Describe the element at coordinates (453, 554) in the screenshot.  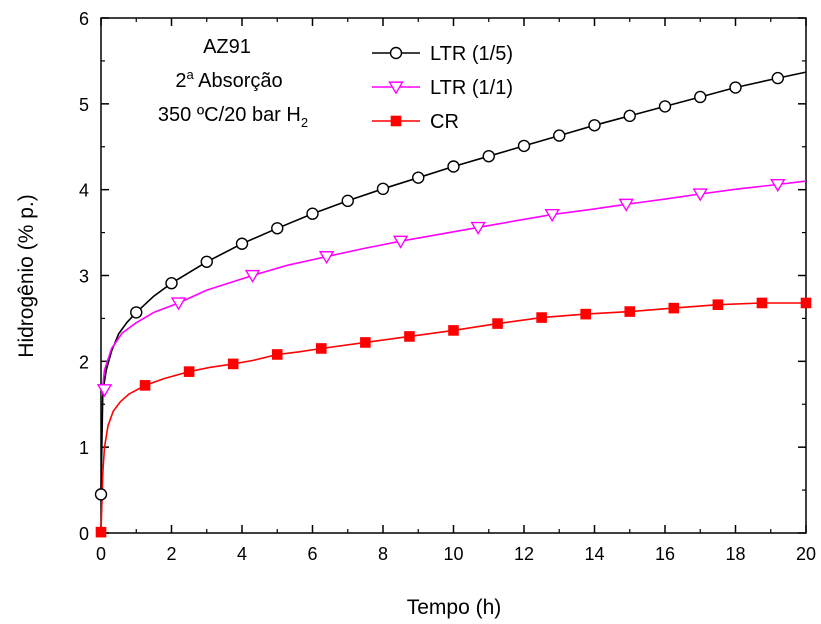
I see `x-tick-label: 10` at that location.